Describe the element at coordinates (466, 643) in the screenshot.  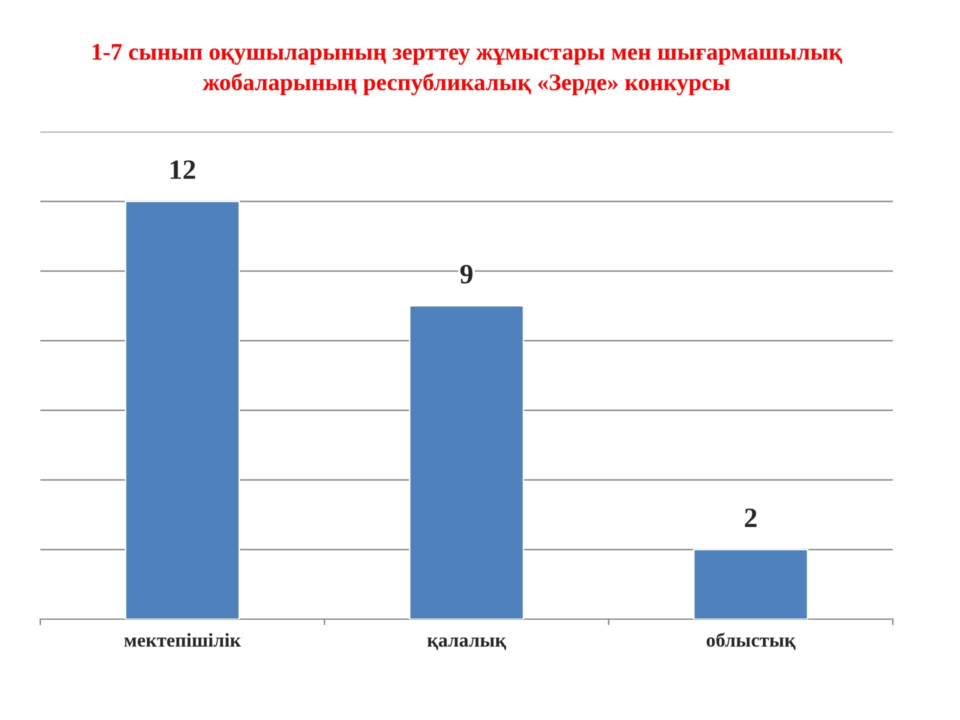
I see `x-tick-label: қалалық` at that location.